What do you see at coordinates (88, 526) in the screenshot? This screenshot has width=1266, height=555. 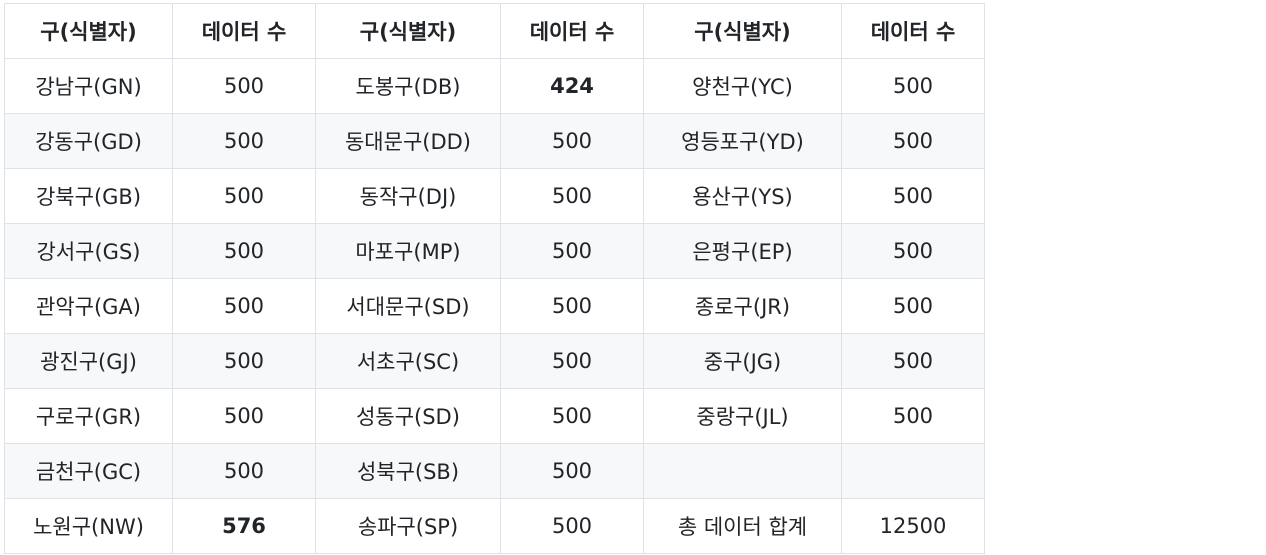 I see `district-cell: 노원구(NW)` at bounding box center [88, 526].